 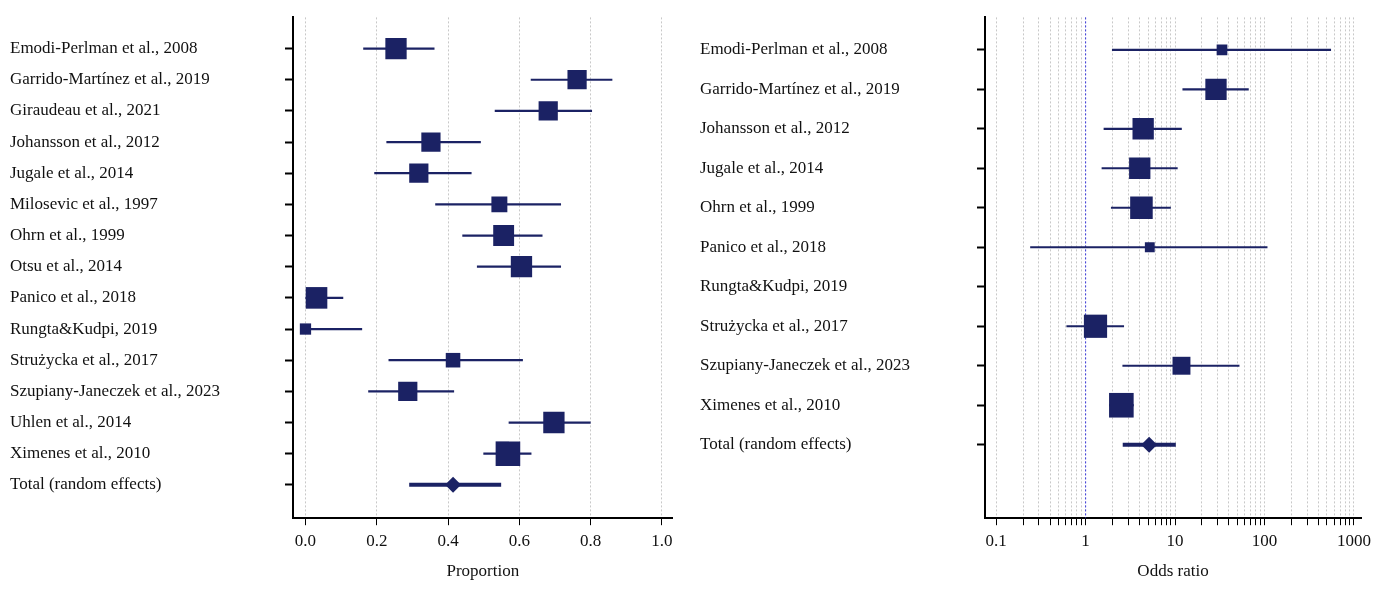 I want to click on x-tick-label: 1, so click(x=1085, y=540).